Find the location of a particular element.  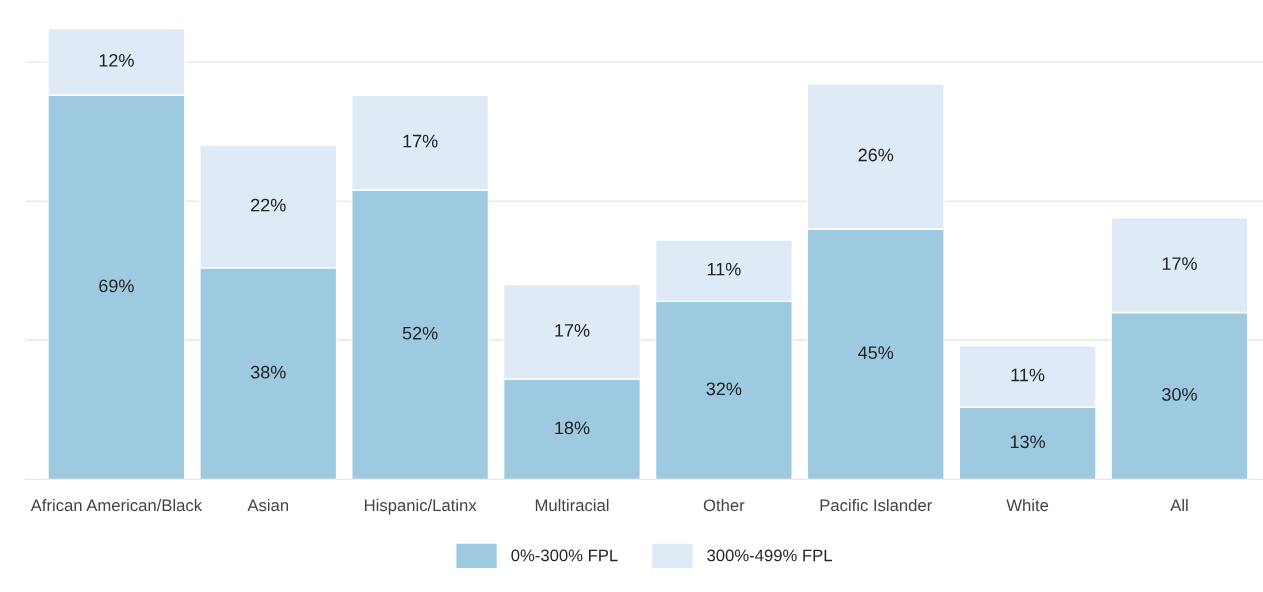

data-label: 26% is located at coordinates (876, 155).